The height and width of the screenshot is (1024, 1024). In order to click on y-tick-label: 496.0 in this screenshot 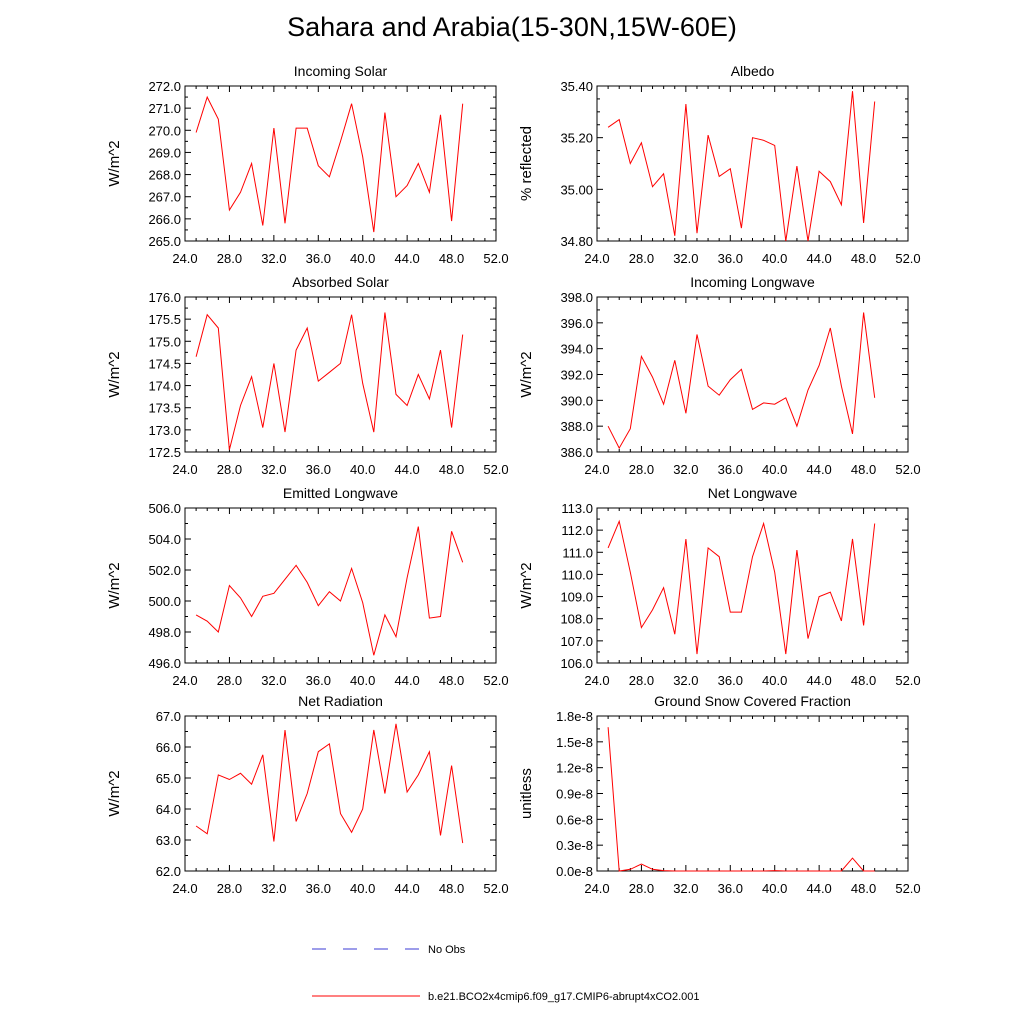, I will do `click(164, 663)`.